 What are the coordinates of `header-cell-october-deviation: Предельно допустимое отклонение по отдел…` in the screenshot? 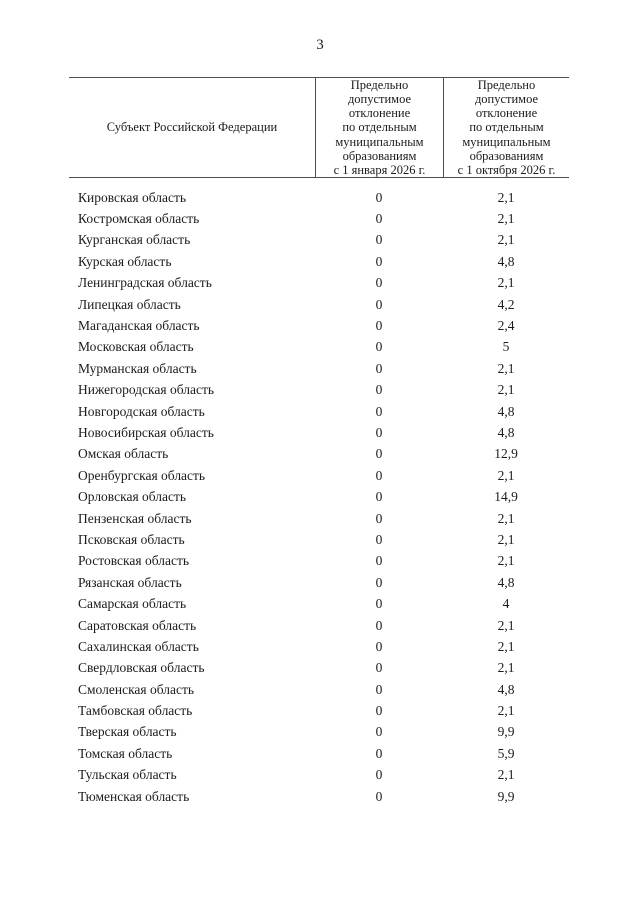 It's located at (506, 127).